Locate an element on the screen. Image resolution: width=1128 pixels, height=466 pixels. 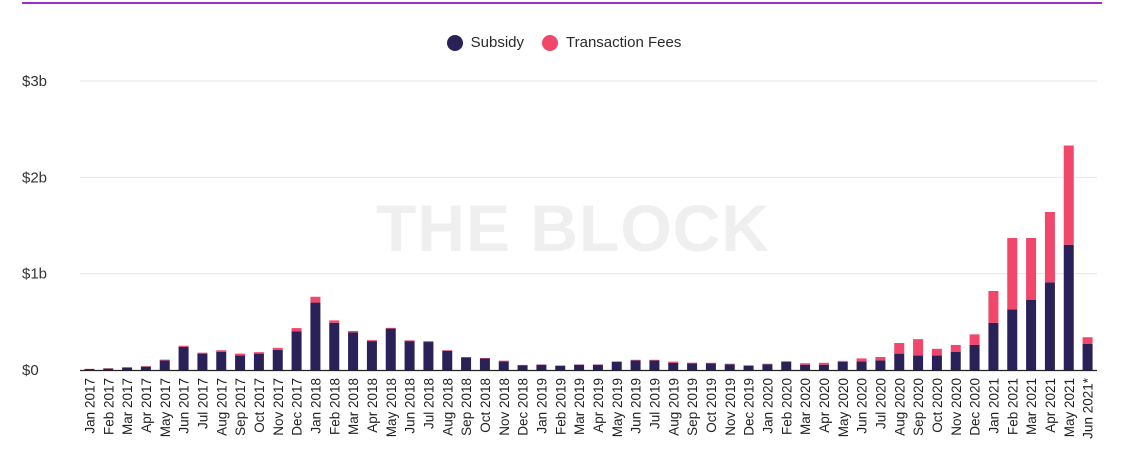
x-tick-label: Apr 2019 is located at coordinates (598, 405).